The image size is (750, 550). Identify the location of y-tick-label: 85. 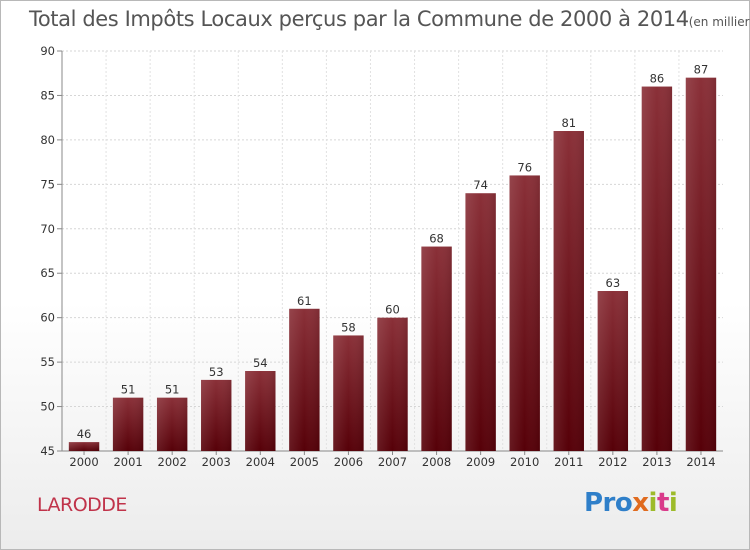
(47, 95).